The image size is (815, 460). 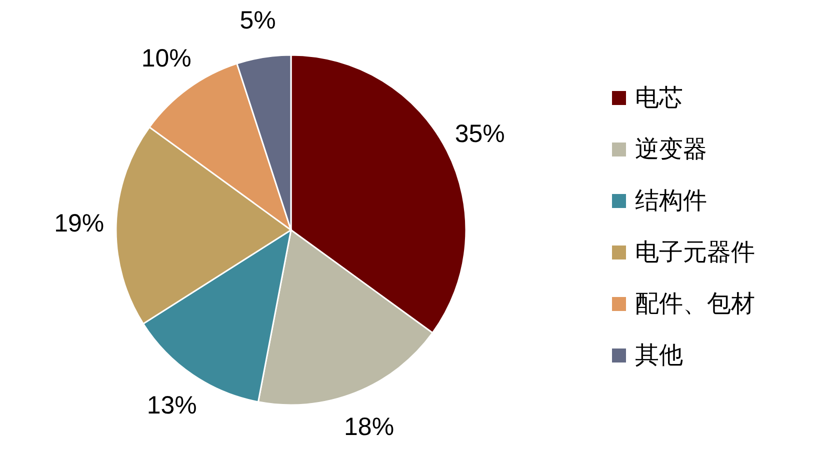 I want to click on data-label: 10%, so click(x=166, y=58).